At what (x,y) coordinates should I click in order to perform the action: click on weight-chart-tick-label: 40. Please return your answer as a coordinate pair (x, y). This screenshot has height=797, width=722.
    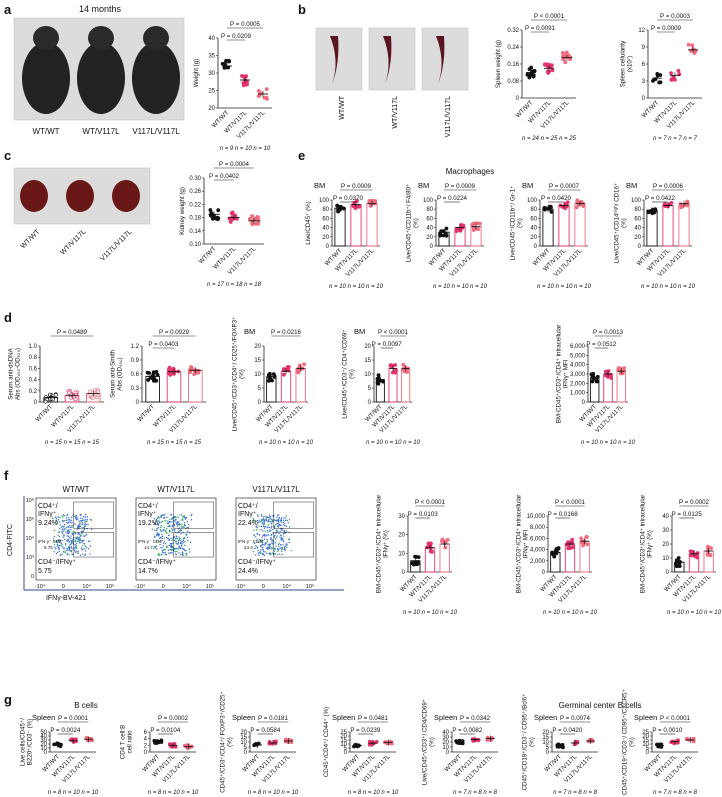
    Looking at the image, I should click on (211, 39).